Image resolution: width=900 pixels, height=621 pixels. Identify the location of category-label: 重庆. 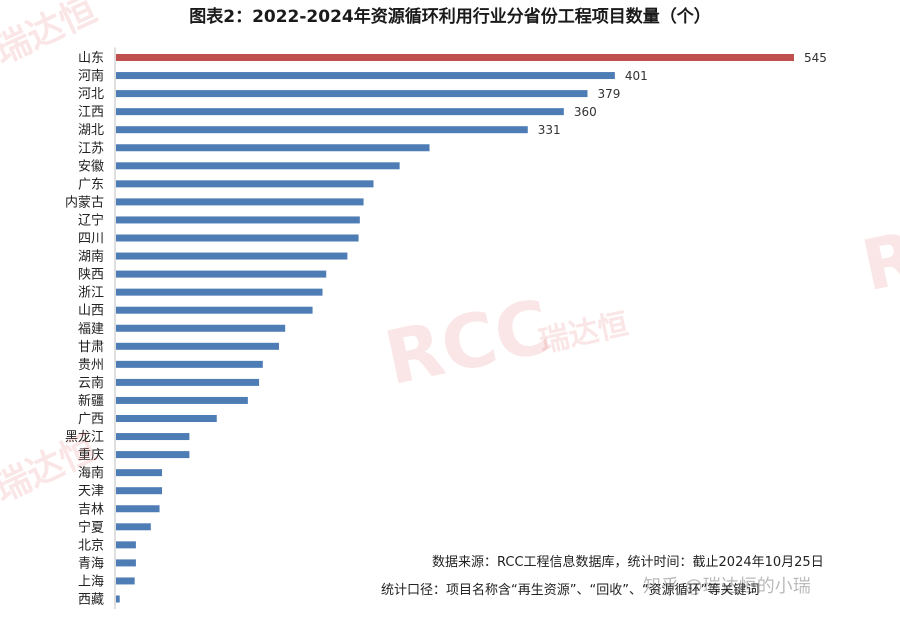
(91, 455).